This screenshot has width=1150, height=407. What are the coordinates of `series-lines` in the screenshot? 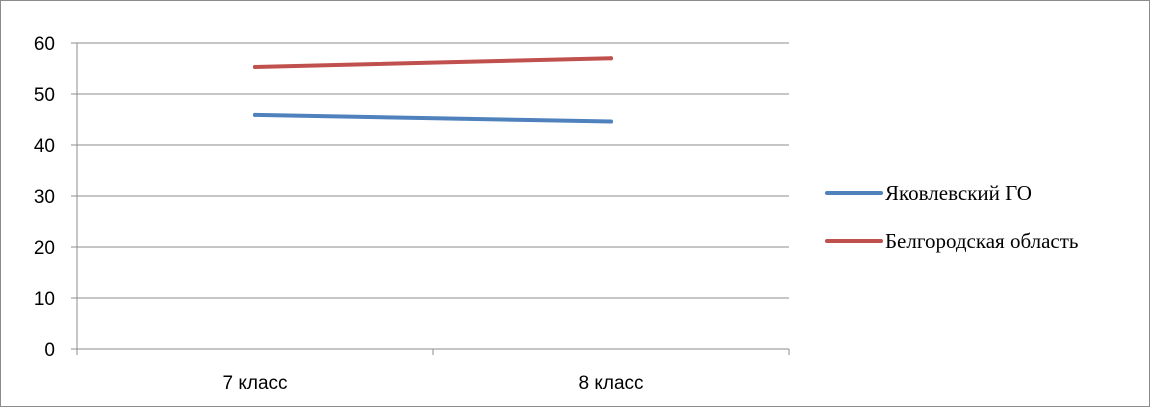 It's located at (433, 90).